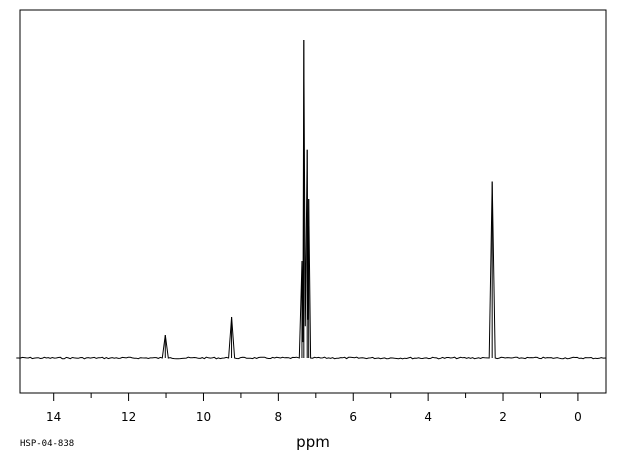  Describe the element at coordinates (503, 417) in the screenshot. I see `x-tick-label: 2` at that location.